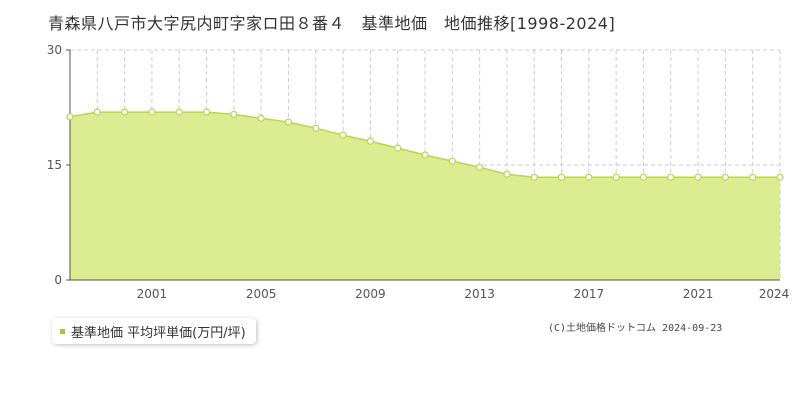 The width and height of the screenshot is (800, 400). I want to click on y-tick-label: 15, so click(54, 165).